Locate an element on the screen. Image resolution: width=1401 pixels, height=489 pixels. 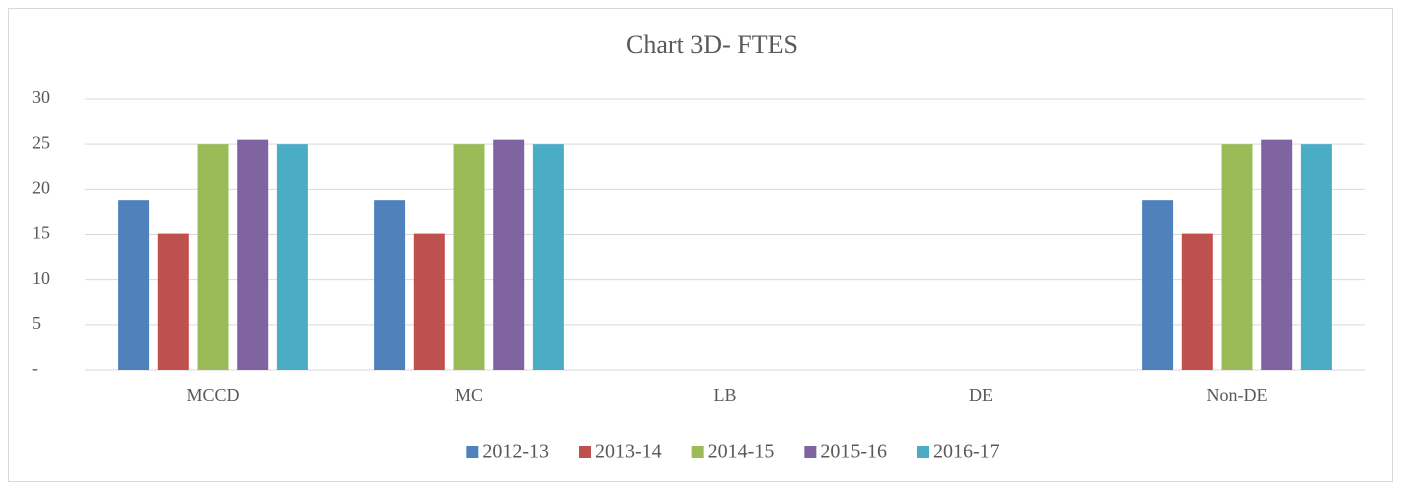
legend-label: 2016-17 is located at coordinates (966, 452).